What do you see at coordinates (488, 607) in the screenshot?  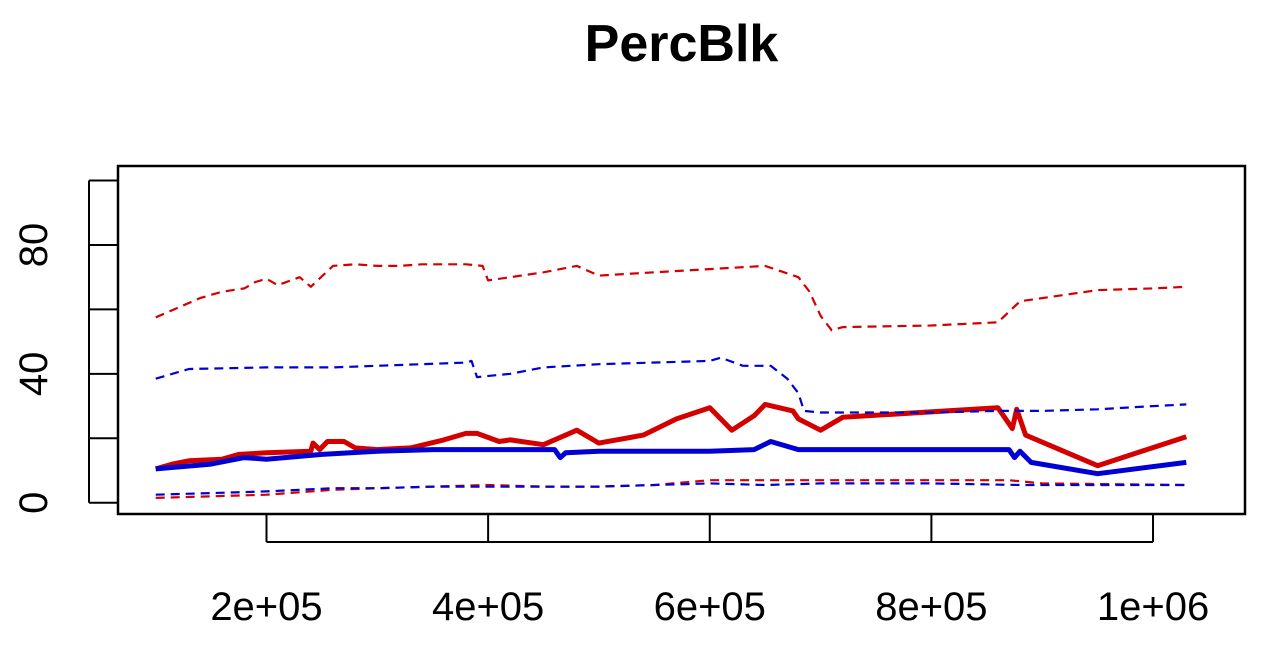 I see `x-tick-label: 4e+05` at bounding box center [488, 607].